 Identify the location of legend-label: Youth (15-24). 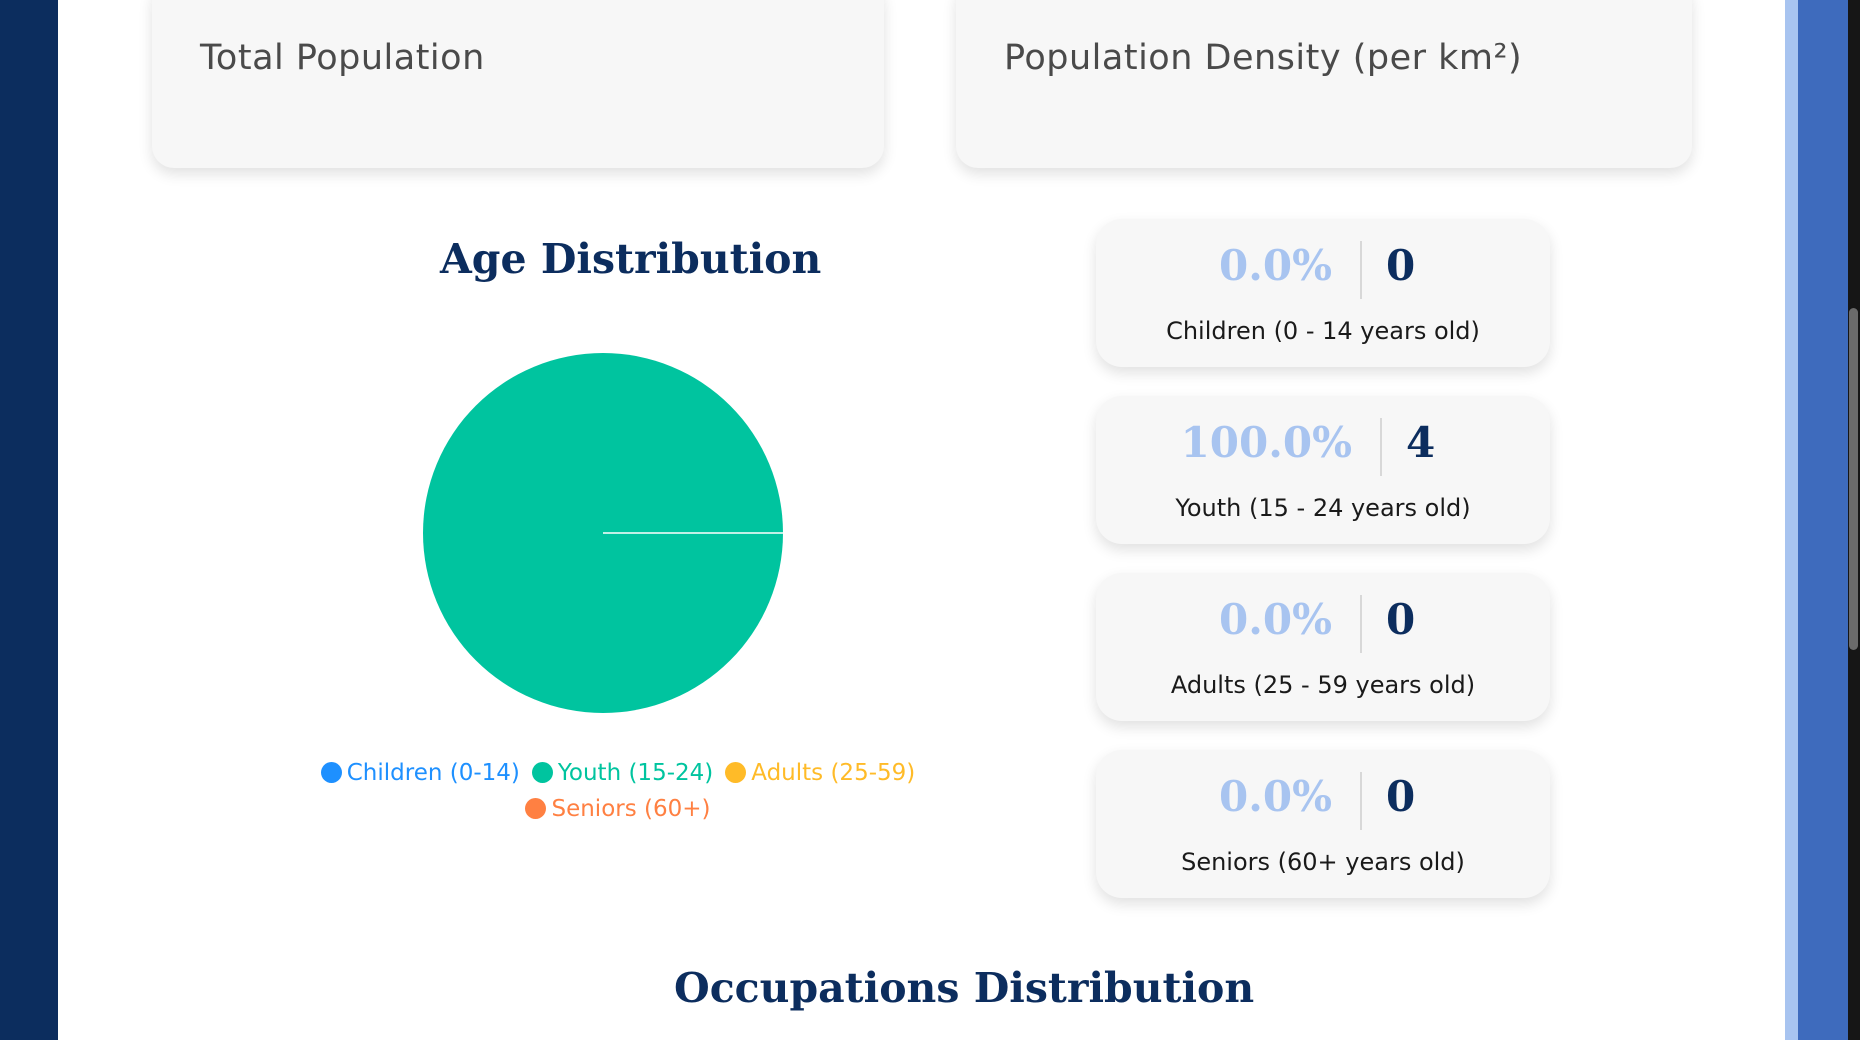
(635, 773).